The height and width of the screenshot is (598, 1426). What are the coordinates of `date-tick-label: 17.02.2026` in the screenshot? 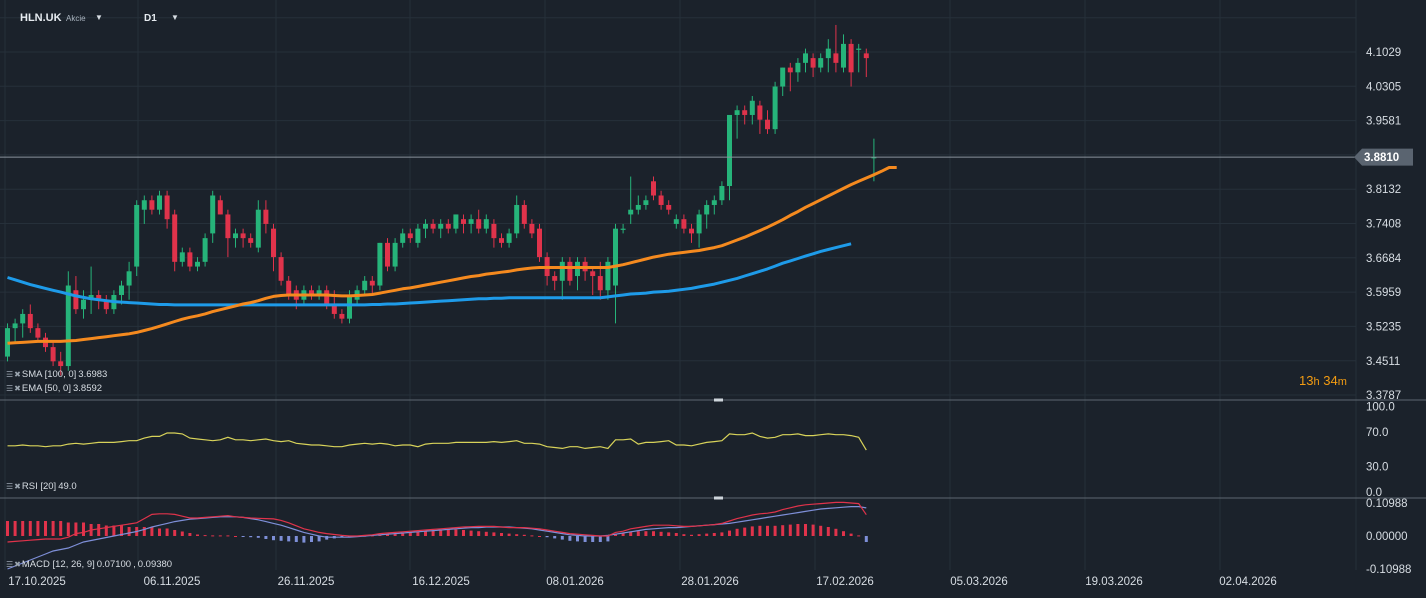 It's located at (845, 582).